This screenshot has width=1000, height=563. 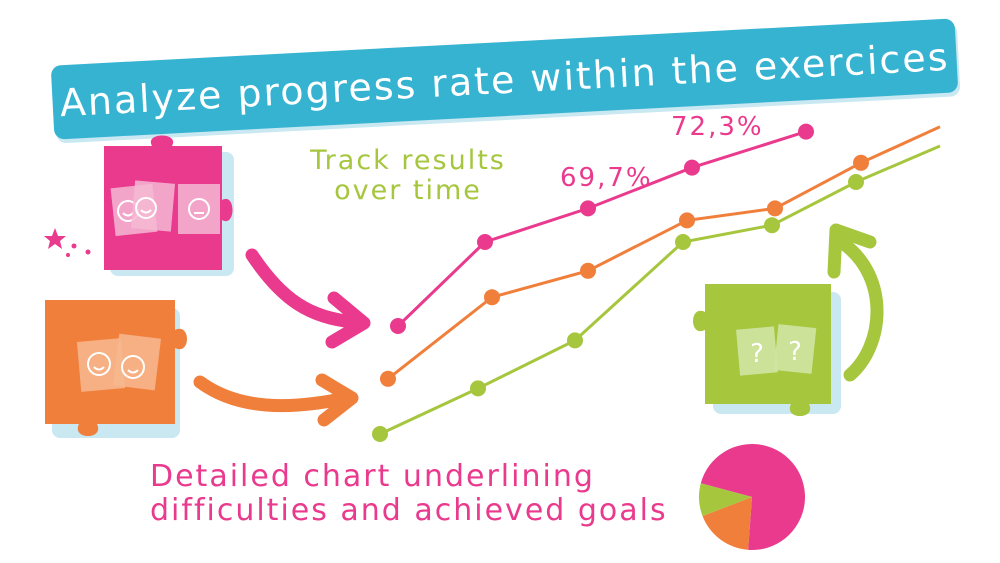 I want to click on orange-puzzle-piece, so click(x=116, y=369).